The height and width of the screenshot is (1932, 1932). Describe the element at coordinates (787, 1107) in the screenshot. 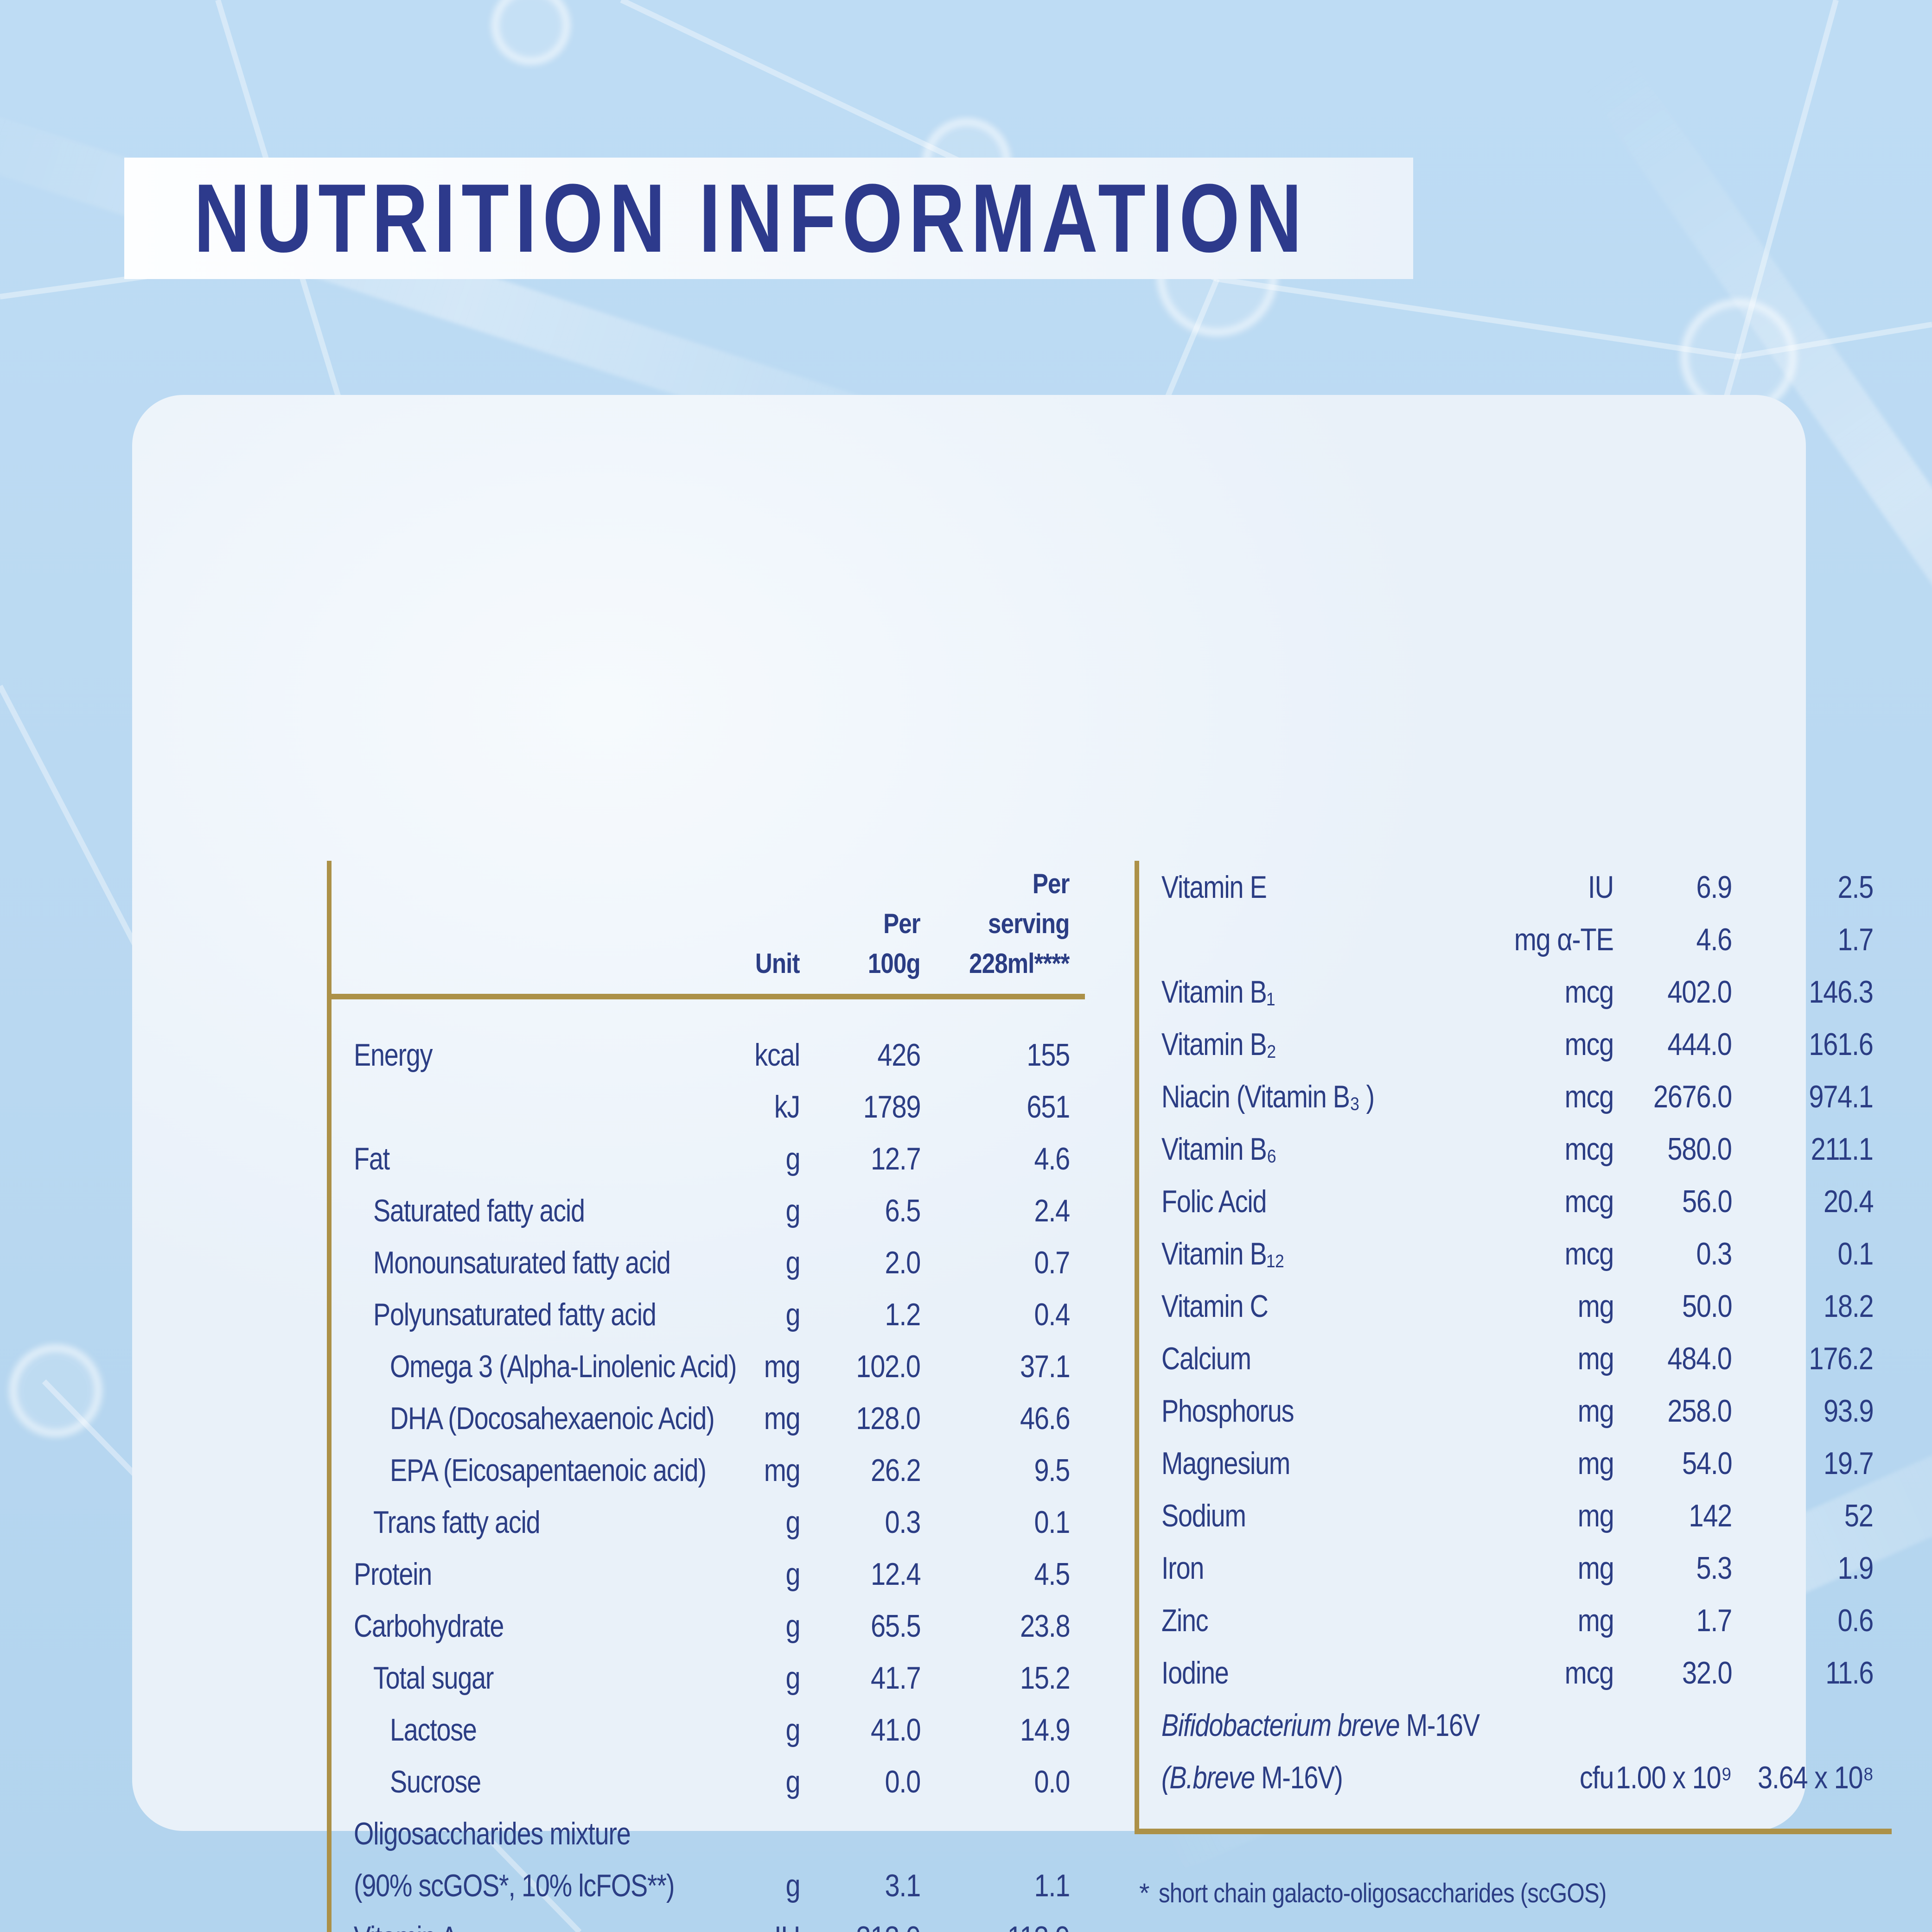

I see `row-unit: kJ` at that location.